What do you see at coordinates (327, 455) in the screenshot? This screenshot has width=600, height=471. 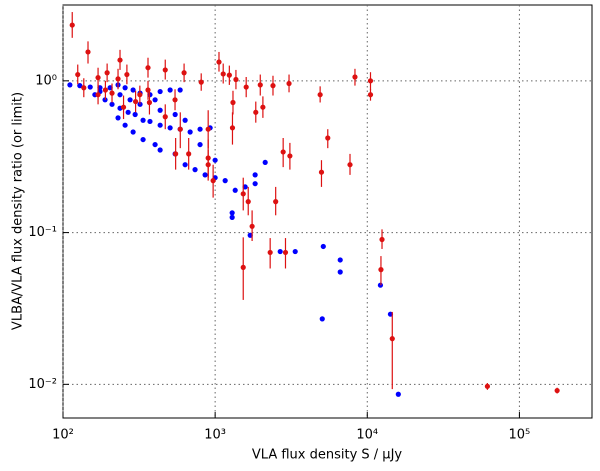 I see `x-axis-label: VLA flux density S / μJy` at bounding box center [327, 455].